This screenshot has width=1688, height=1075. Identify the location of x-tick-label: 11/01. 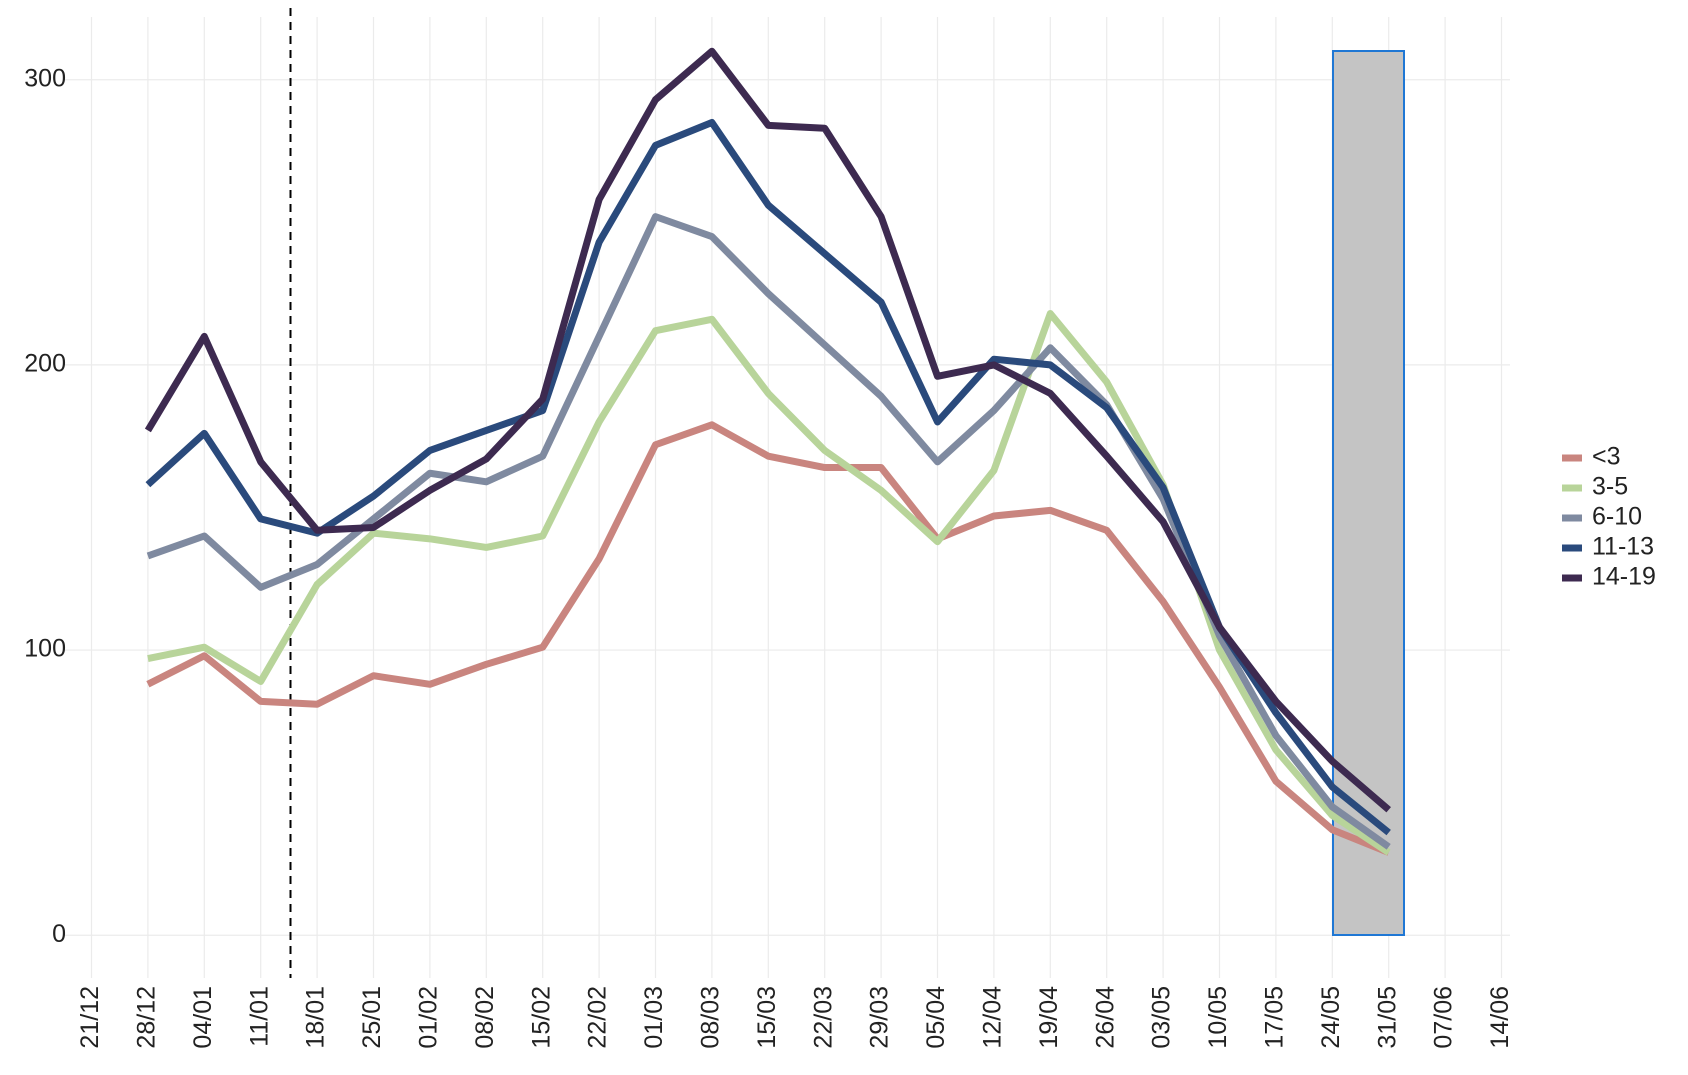
(259, 1016).